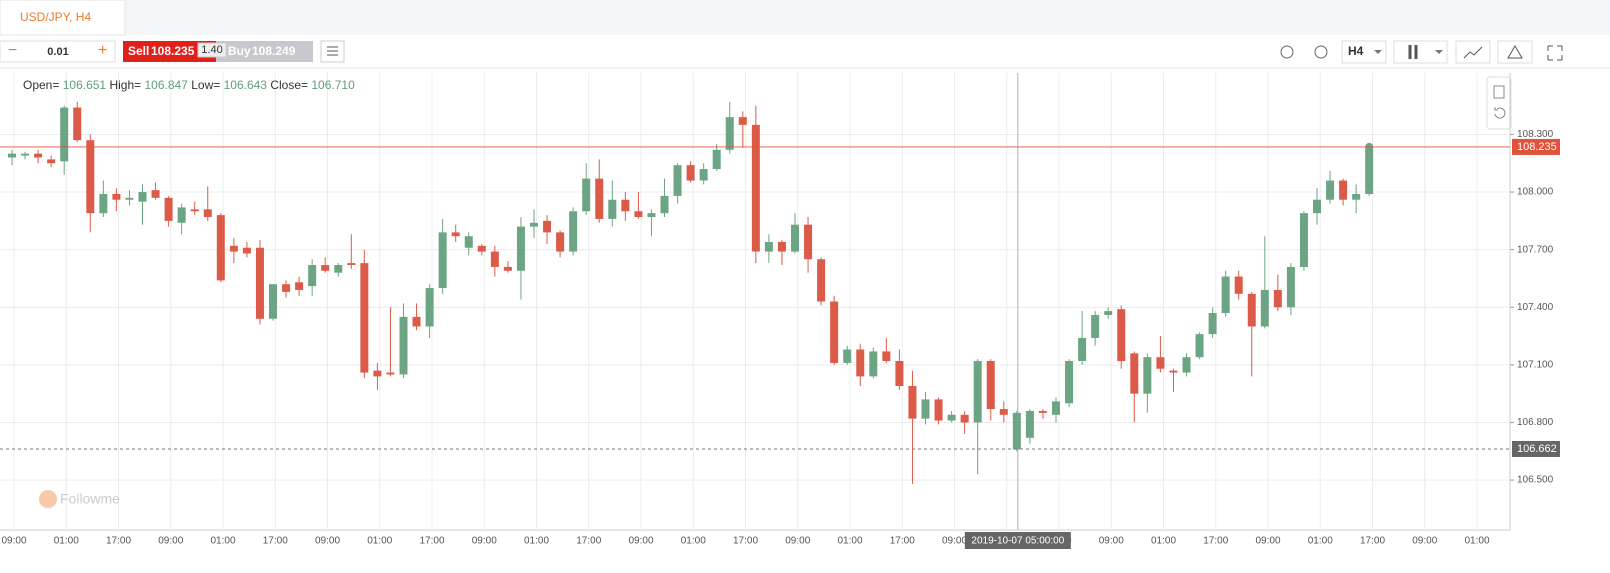 Image resolution: width=1610 pixels, height=573 pixels. Describe the element at coordinates (805, 17) in the screenshot. I see `tab-bar` at that location.